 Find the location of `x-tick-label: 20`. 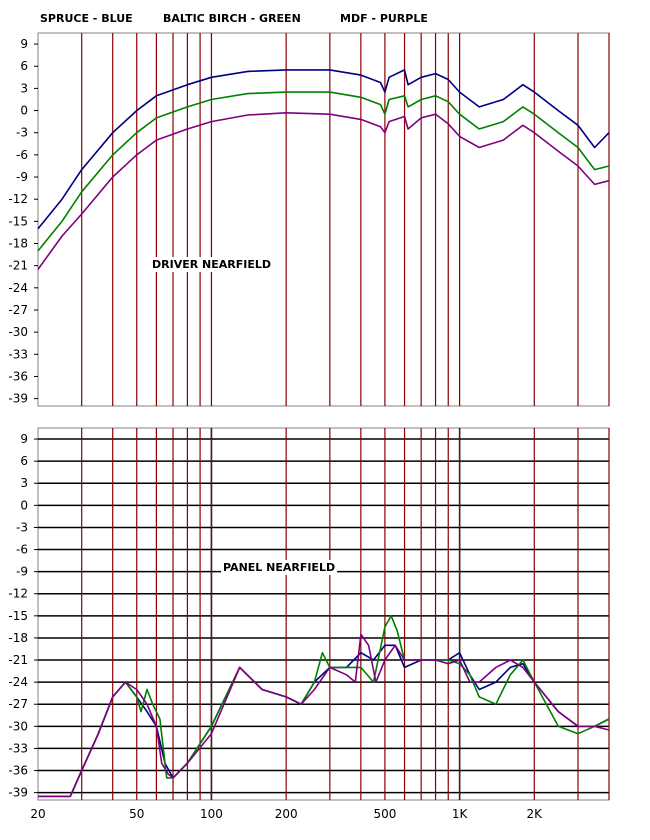

x-tick-label: 20 is located at coordinates (37, 814).